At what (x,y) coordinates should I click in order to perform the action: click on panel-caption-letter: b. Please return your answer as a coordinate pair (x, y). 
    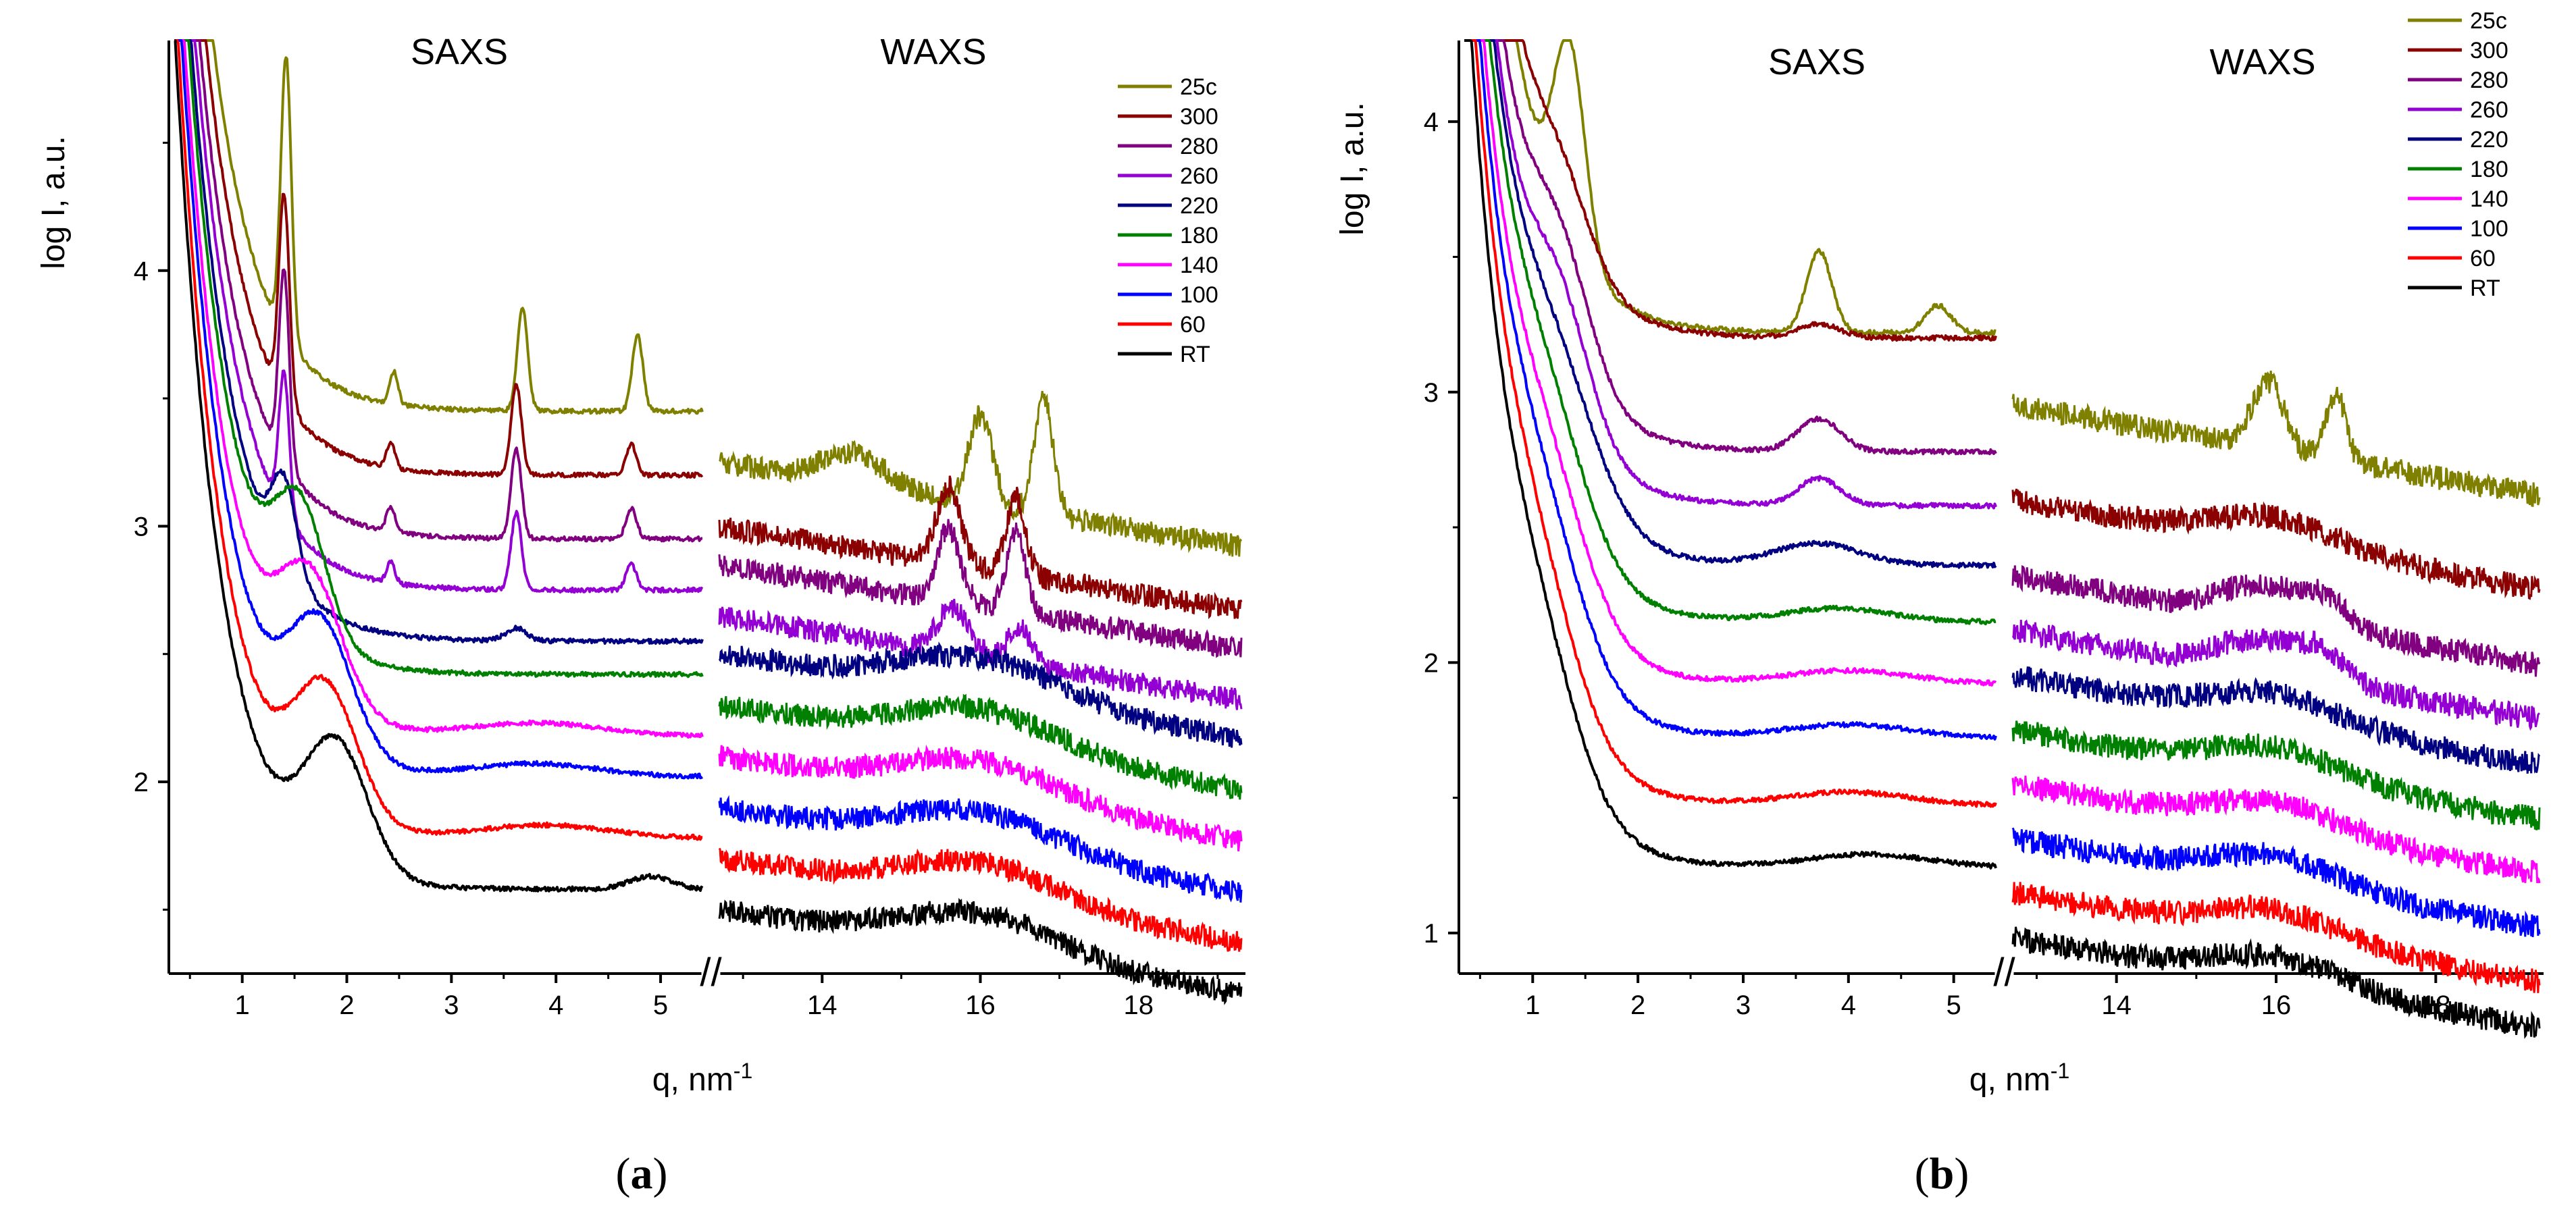
    Looking at the image, I should click on (1942, 1173).